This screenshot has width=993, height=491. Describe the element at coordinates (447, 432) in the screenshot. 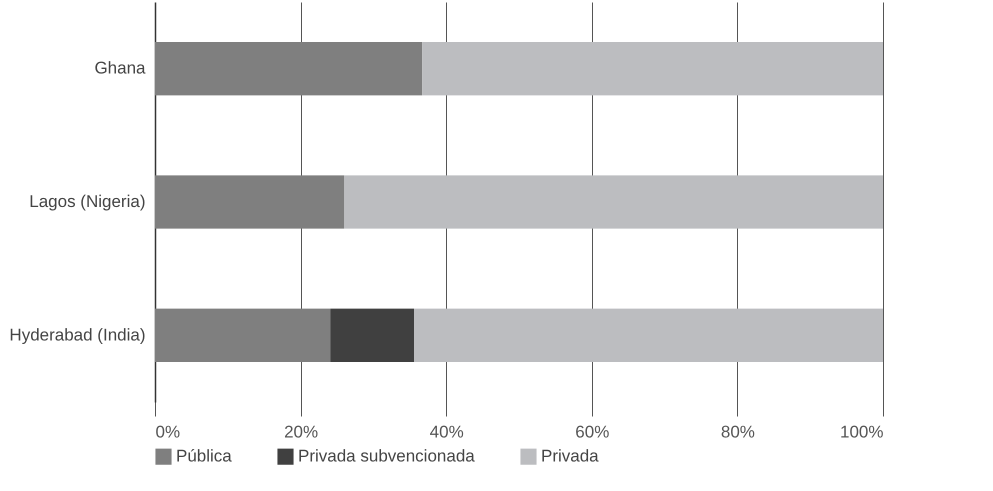

I see `x-tick-label: 40%` at that location.